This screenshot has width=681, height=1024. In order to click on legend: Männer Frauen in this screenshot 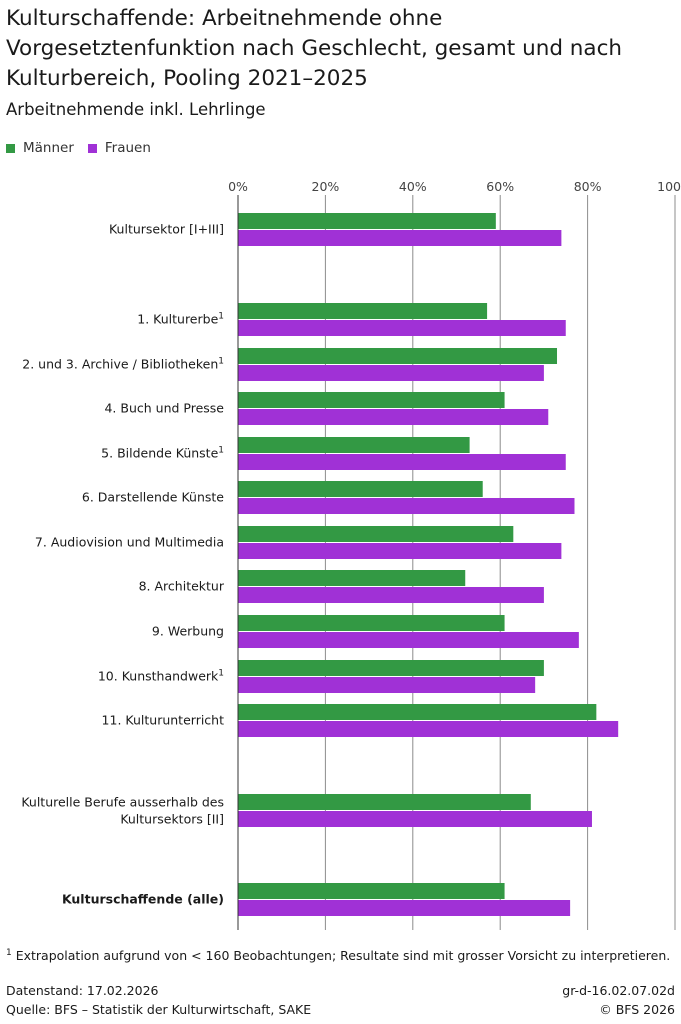, I will do `click(85, 148)`.